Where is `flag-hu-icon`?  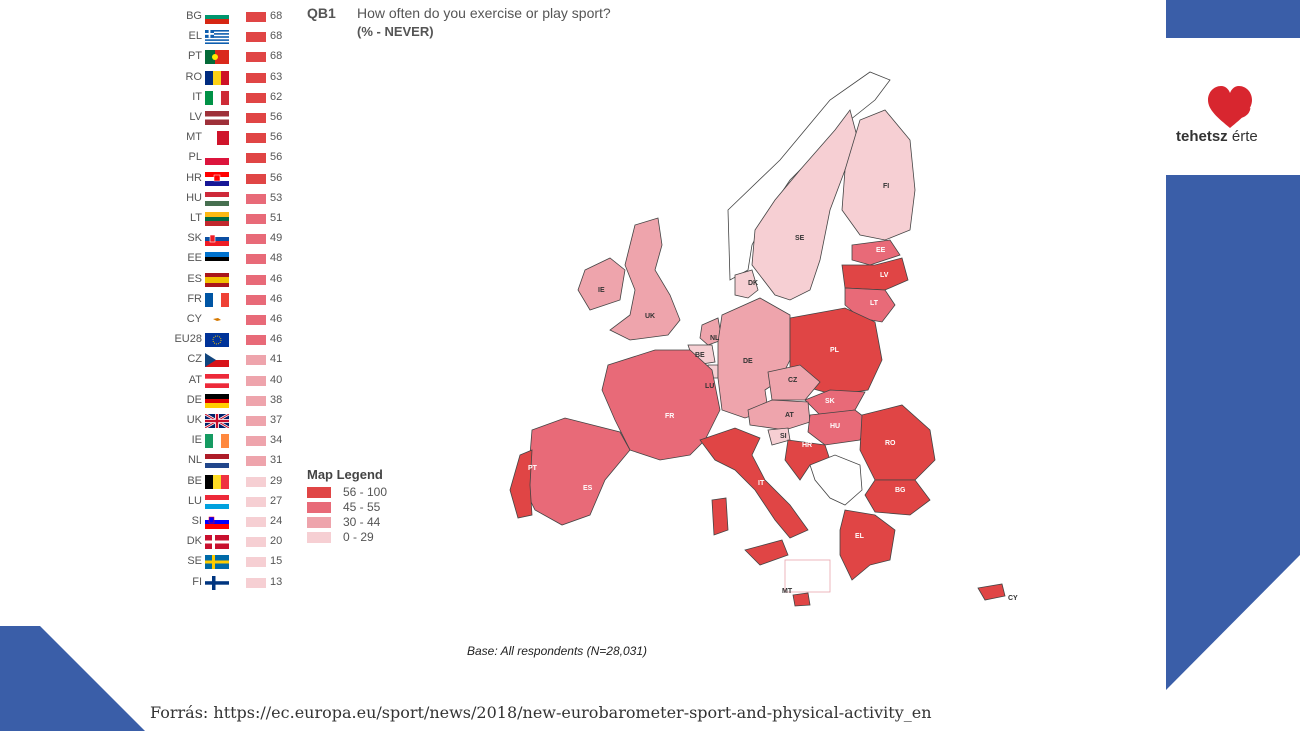 flag-hu-icon is located at coordinates (217, 198).